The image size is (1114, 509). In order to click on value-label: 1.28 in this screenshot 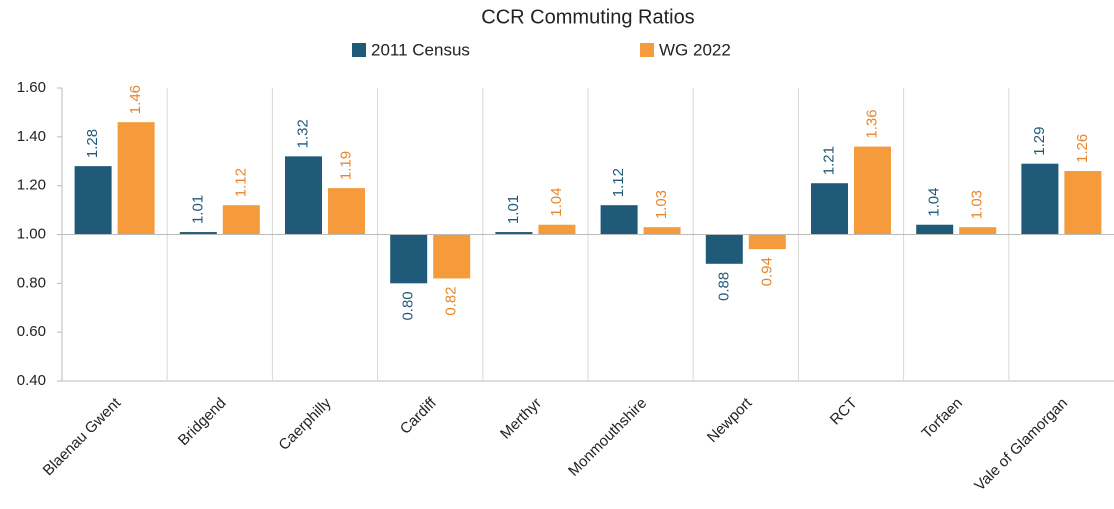, I will do `click(92, 143)`.